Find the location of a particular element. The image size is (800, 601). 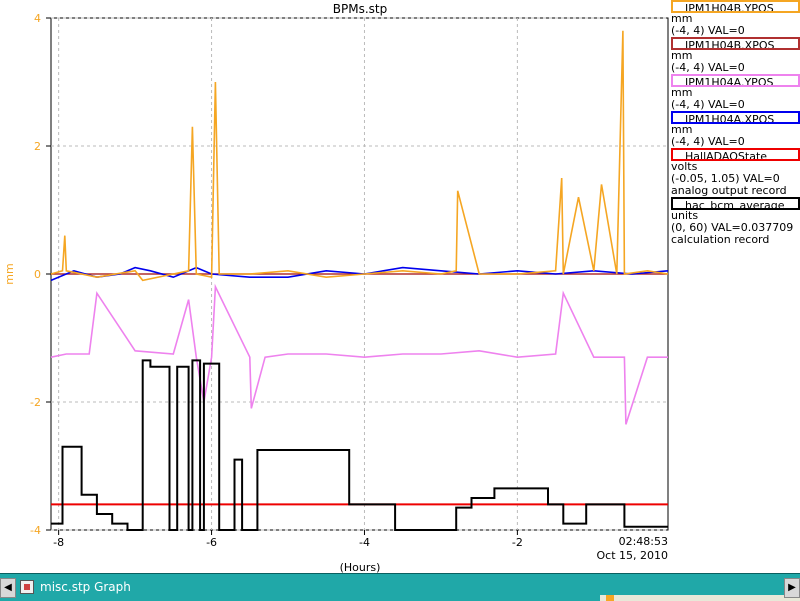

status-strip is located at coordinates (700, 598).